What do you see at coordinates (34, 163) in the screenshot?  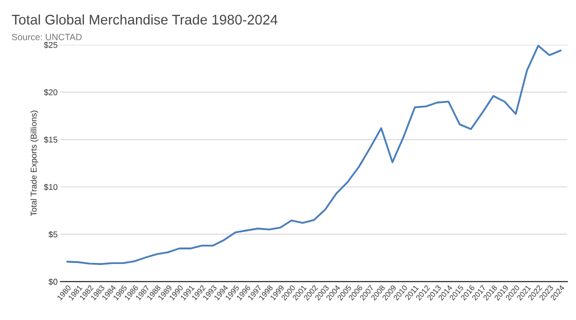 I see `y-axis-title: Total Trade Exports (Billions)` at bounding box center [34, 163].